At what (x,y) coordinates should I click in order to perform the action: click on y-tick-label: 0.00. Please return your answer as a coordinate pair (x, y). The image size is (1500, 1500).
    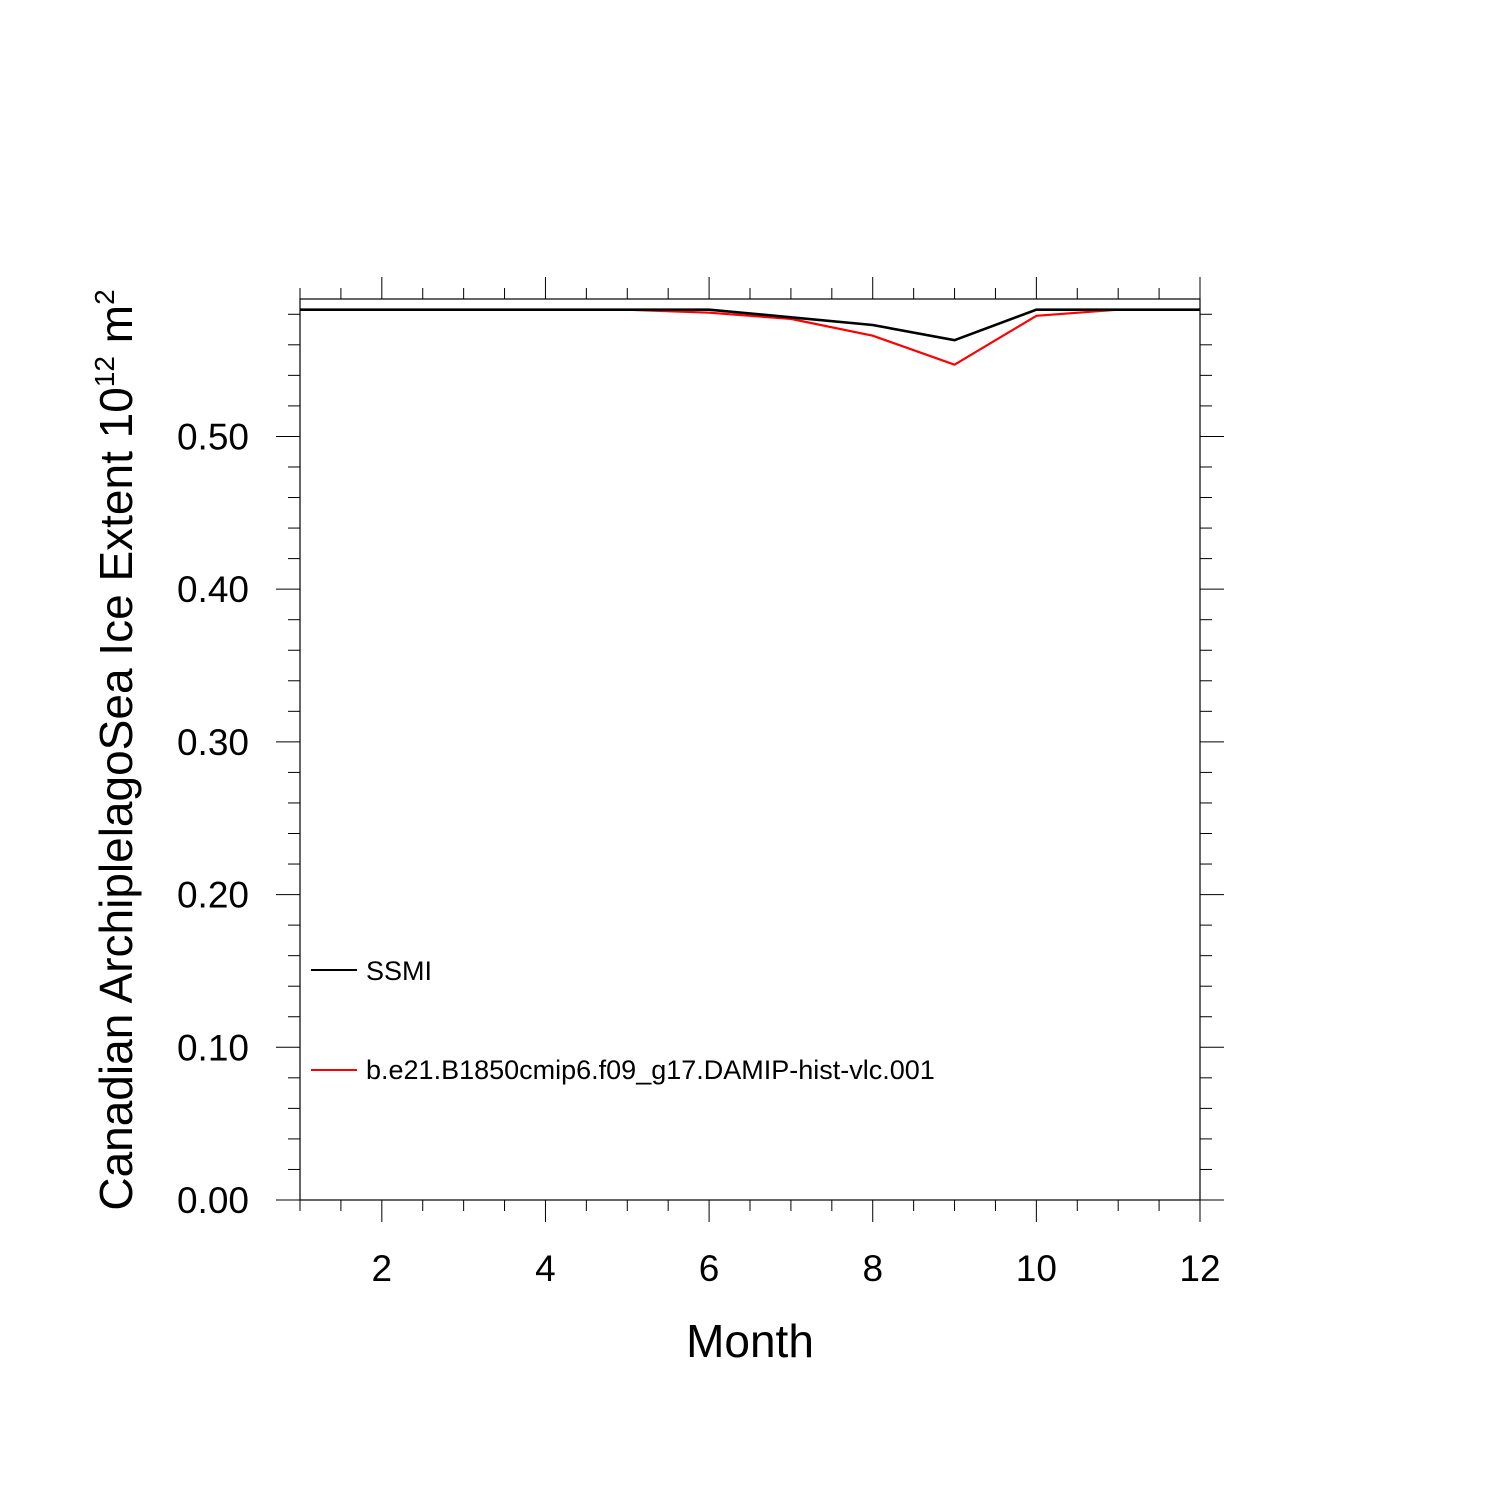
    Looking at the image, I should click on (213, 1200).